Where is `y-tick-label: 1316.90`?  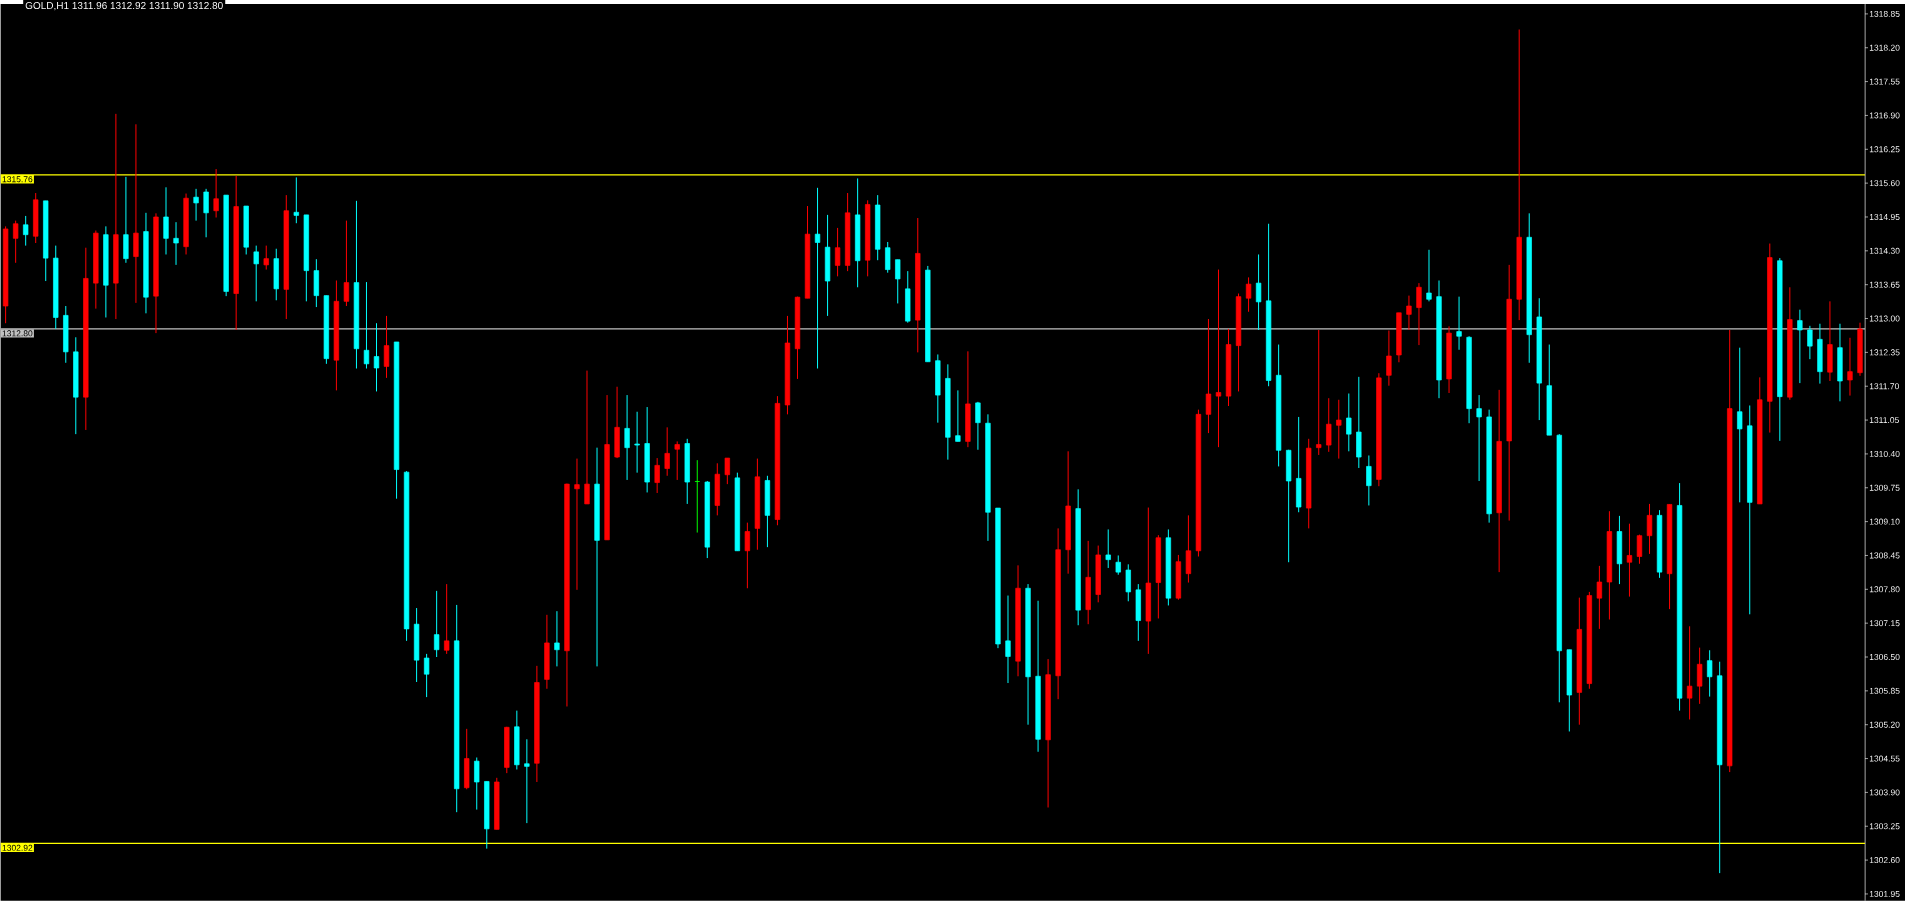 y-tick-label: 1316.90 is located at coordinates (1884, 115).